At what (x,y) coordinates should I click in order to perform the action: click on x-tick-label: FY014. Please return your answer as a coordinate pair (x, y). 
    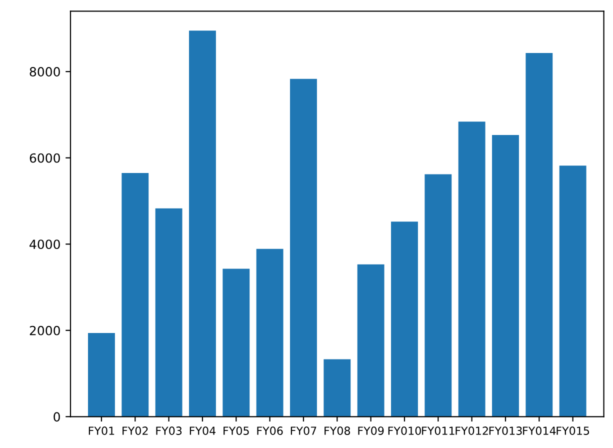
    Looking at the image, I should click on (539, 430).